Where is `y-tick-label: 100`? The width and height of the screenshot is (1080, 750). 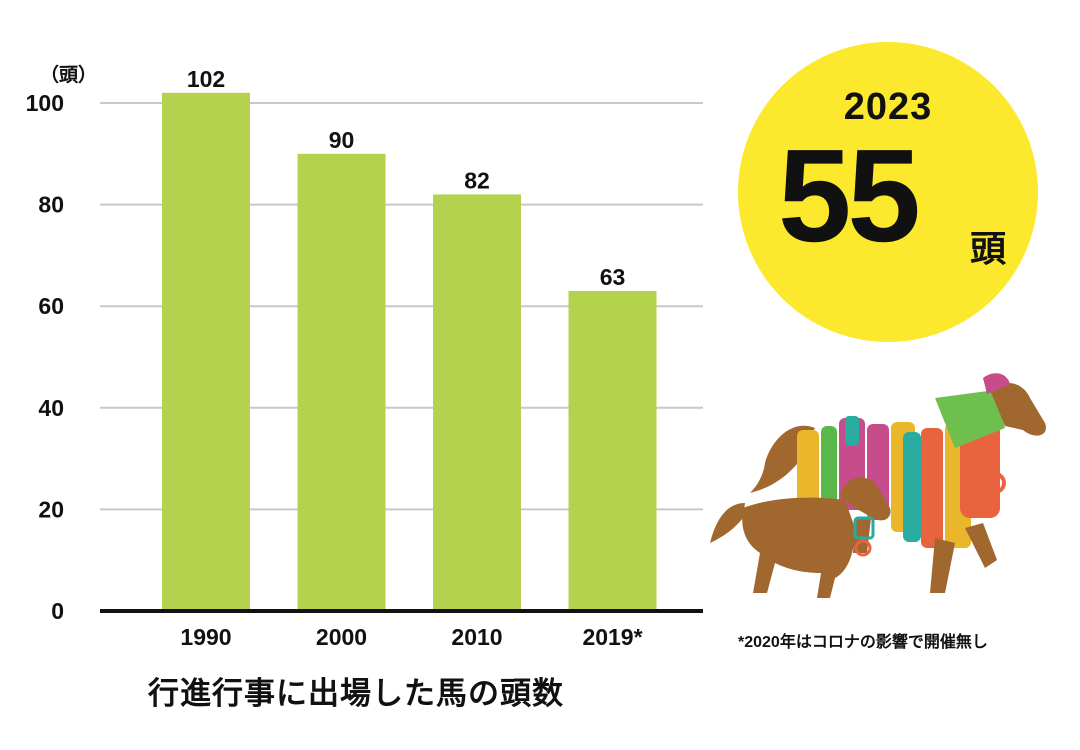 y-tick-label: 100 is located at coordinates (45, 103).